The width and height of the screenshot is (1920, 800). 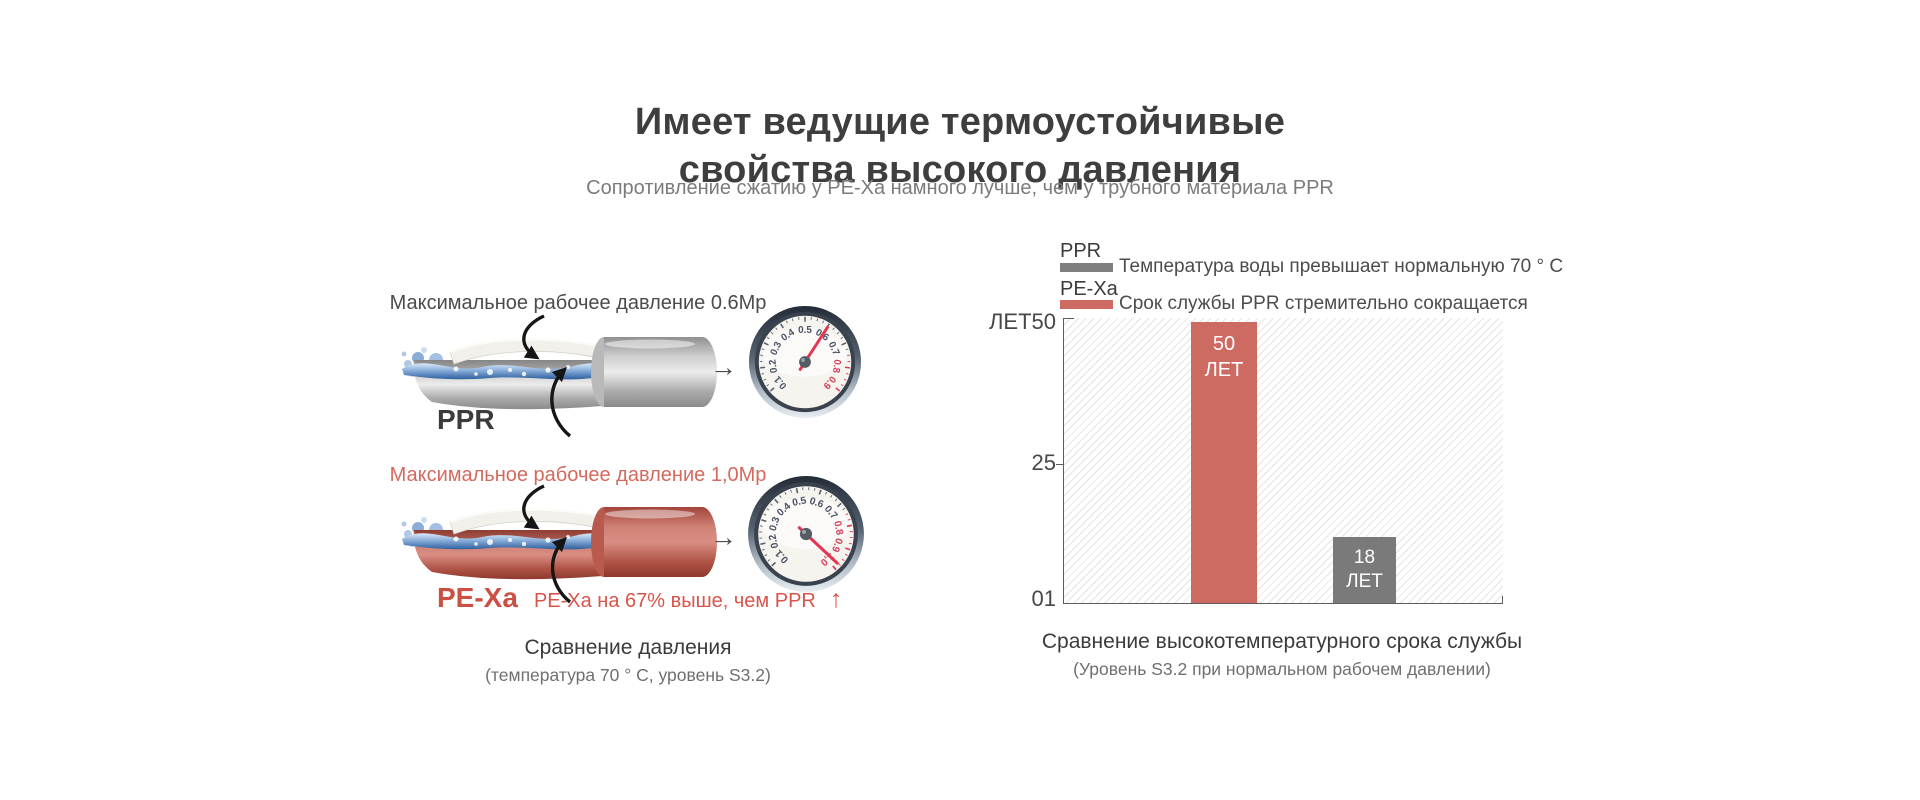 I want to click on legend-ppr-swatch, so click(x=1086, y=267).